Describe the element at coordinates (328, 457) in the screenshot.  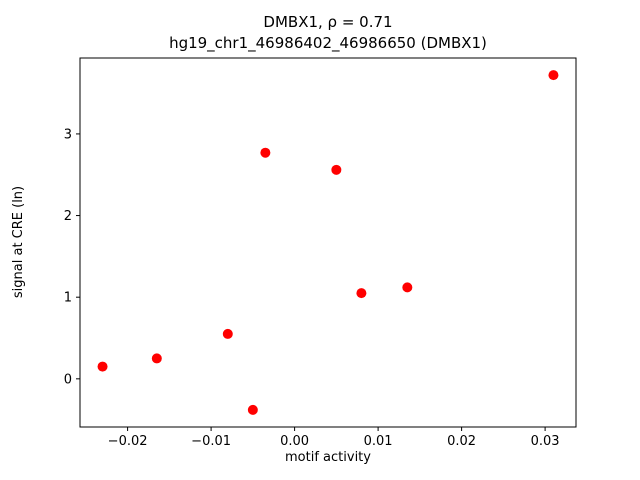
I see `x-axis-label: motif activity` at that location.